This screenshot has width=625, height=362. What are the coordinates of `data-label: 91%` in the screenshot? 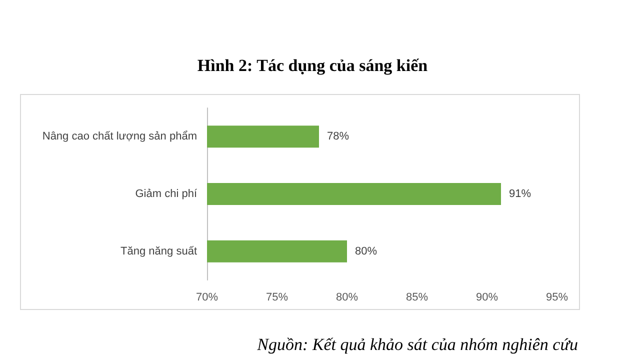 It's located at (520, 194).